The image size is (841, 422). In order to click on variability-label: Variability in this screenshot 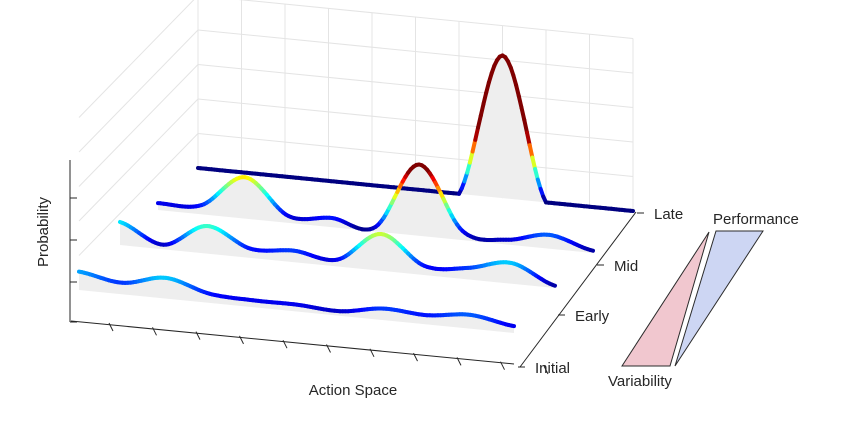, I will do `click(640, 381)`.